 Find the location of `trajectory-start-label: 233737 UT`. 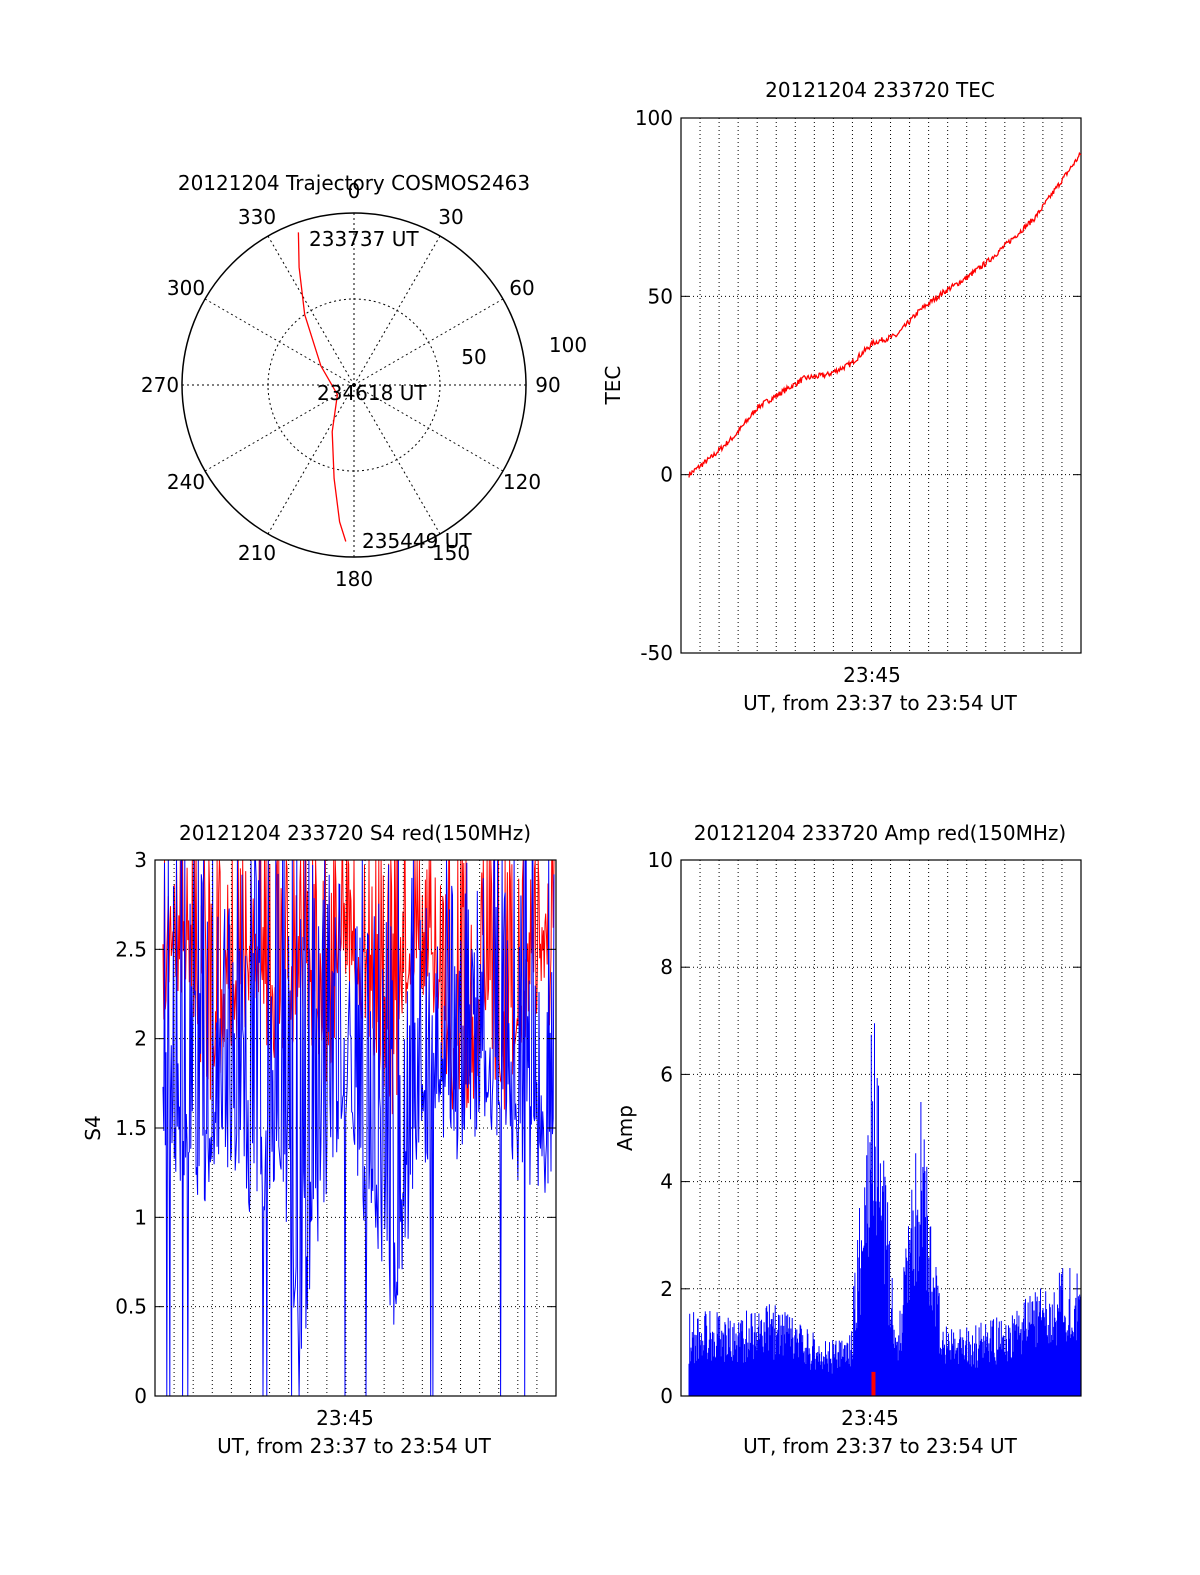

trajectory-start-label: 233737 UT is located at coordinates (364, 239).